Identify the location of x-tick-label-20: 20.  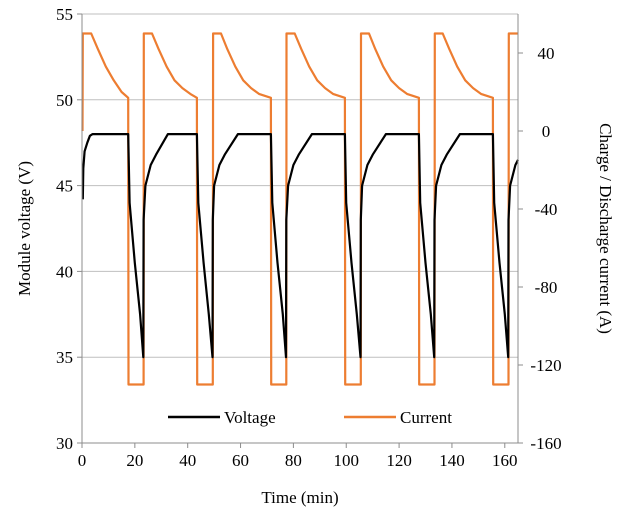
(134, 460).